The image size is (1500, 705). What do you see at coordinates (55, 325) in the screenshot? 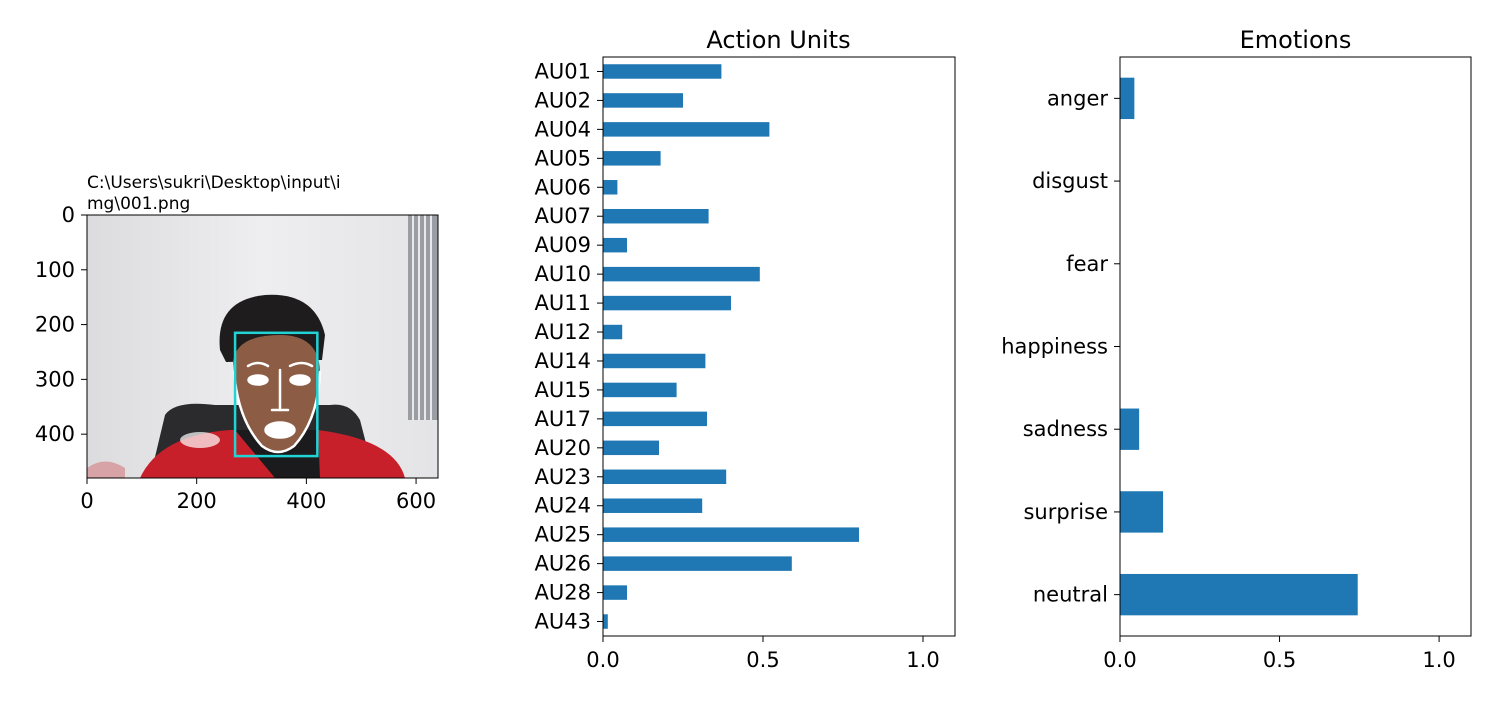
I see `image-y-tick-label: 200` at bounding box center [55, 325].